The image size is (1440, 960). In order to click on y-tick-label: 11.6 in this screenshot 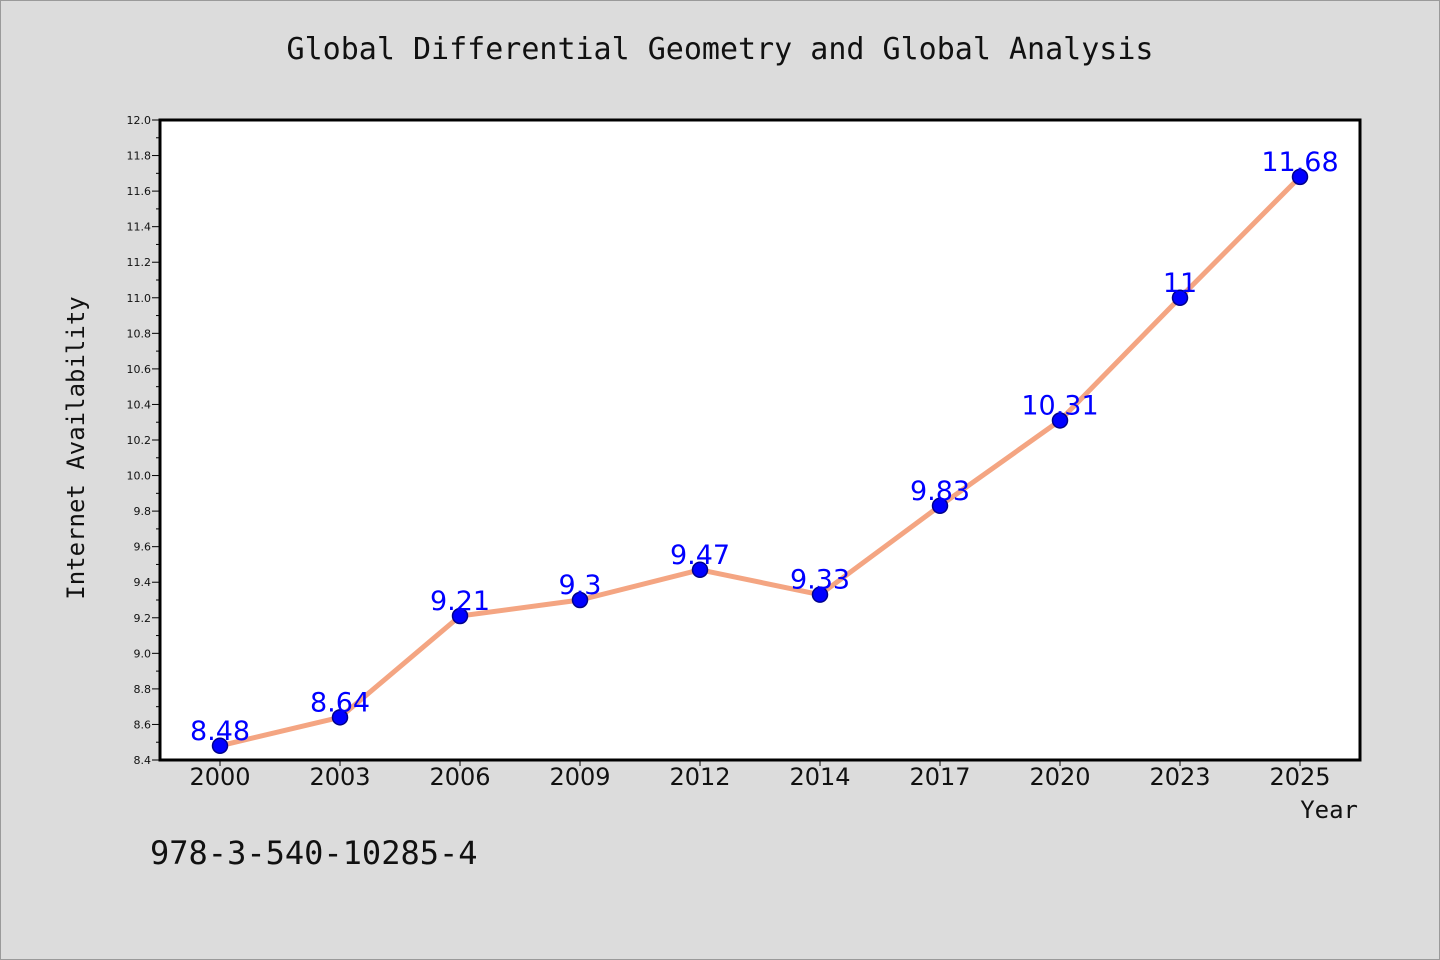, I will do `click(139, 191)`.